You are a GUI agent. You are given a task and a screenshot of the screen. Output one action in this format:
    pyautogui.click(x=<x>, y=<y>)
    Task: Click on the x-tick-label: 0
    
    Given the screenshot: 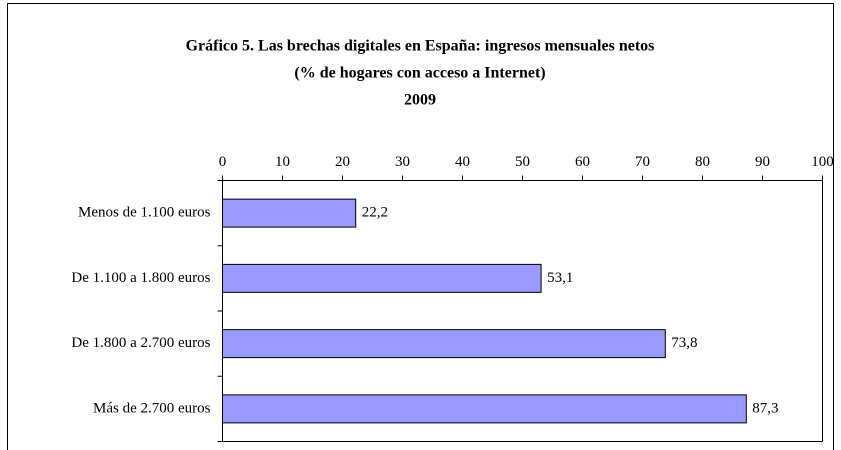 What is the action you would take?
    pyautogui.click(x=223, y=162)
    